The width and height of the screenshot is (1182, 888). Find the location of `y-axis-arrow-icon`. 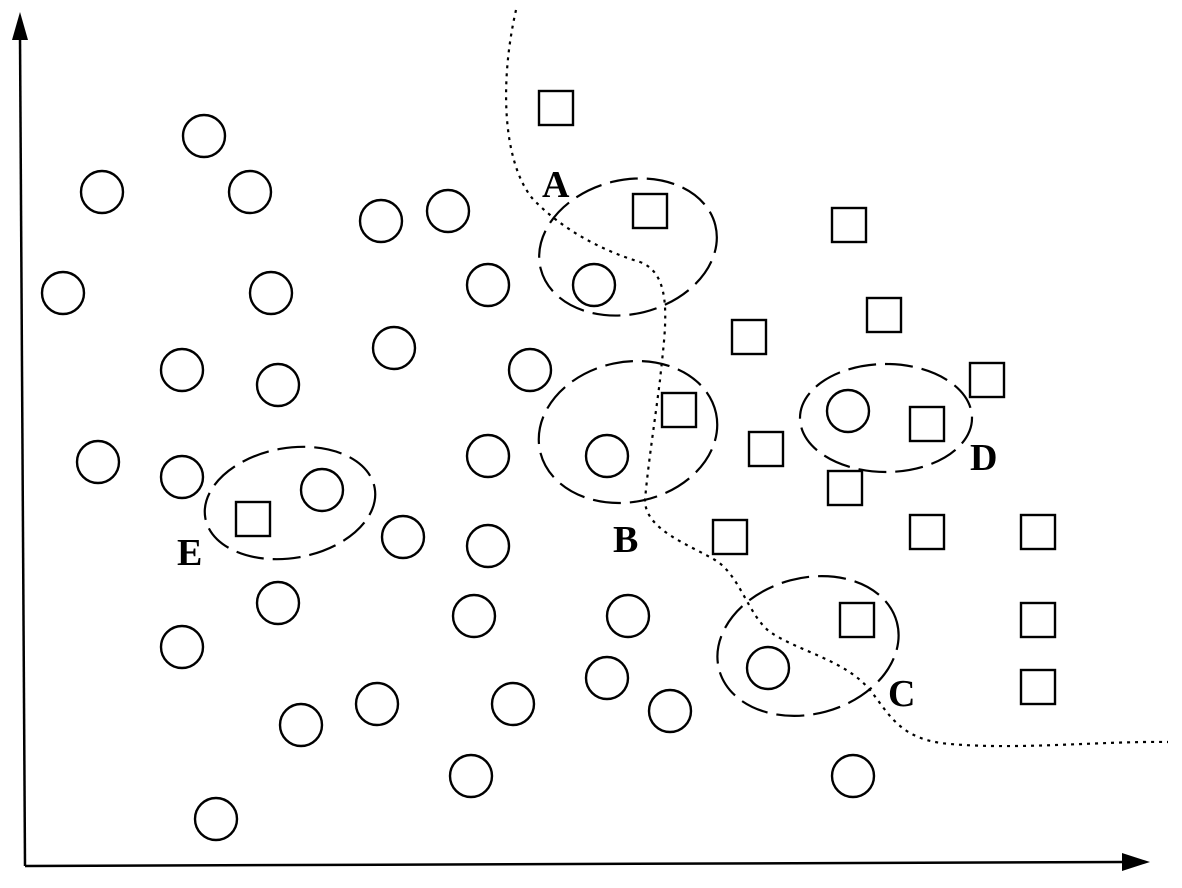

y-axis-arrow-icon is located at coordinates (20, 26).